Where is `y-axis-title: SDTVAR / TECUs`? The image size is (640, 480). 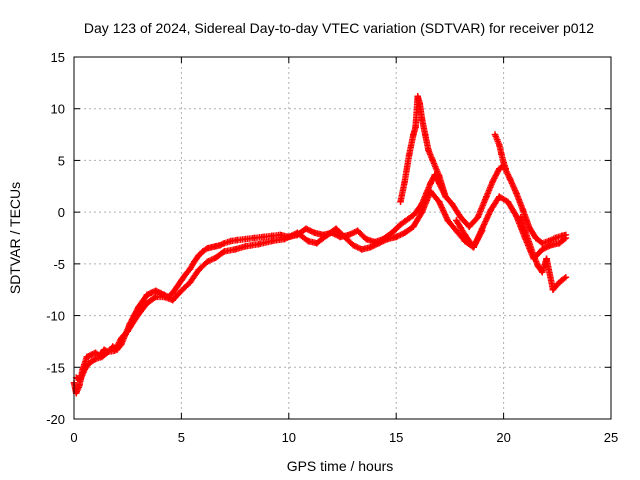 y-axis-title: SDTVAR / TECUs is located at coordinates (15, 238).